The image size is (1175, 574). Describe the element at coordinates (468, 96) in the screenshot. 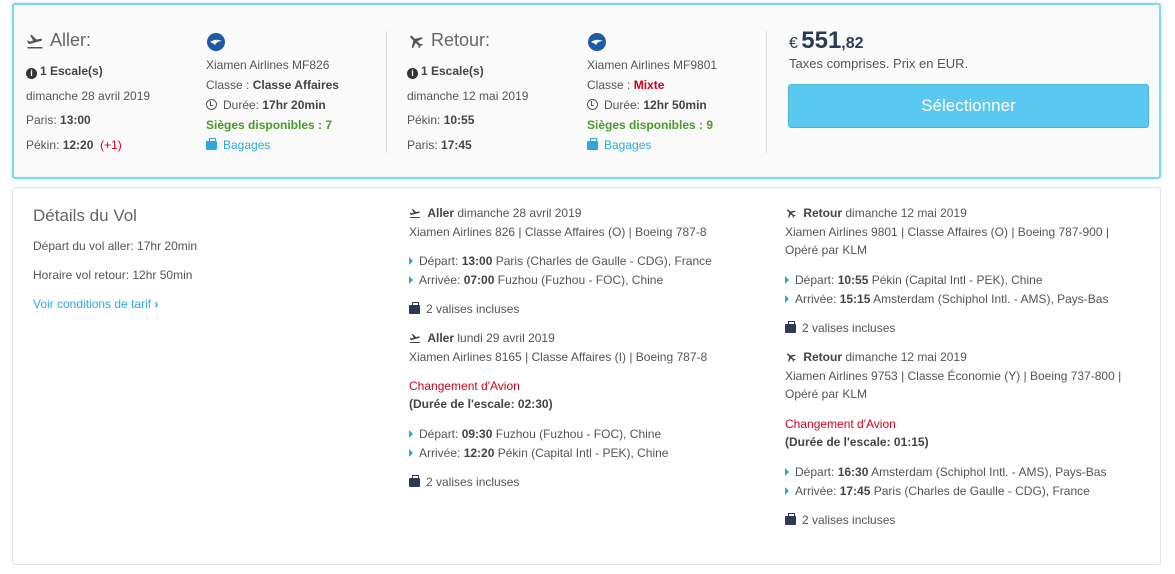

I see `return-date: dimanche 12 mai 2019` at that location.